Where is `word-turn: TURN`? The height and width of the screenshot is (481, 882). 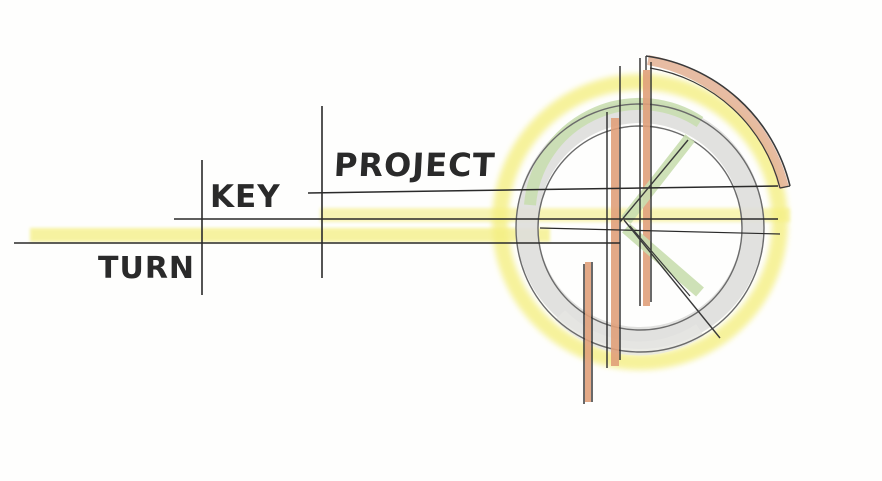 word-turn: TURN is located at coordinates (147, 268).